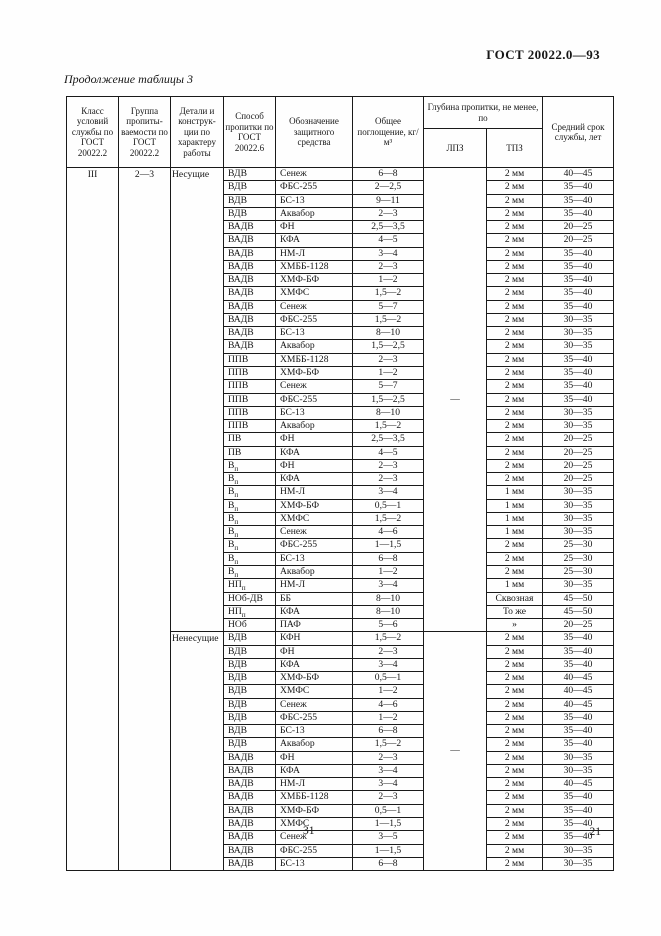  I want to click on table-row: ВАДВ Сенеж 3—5 2 мм 35—40, so click(340, 837).